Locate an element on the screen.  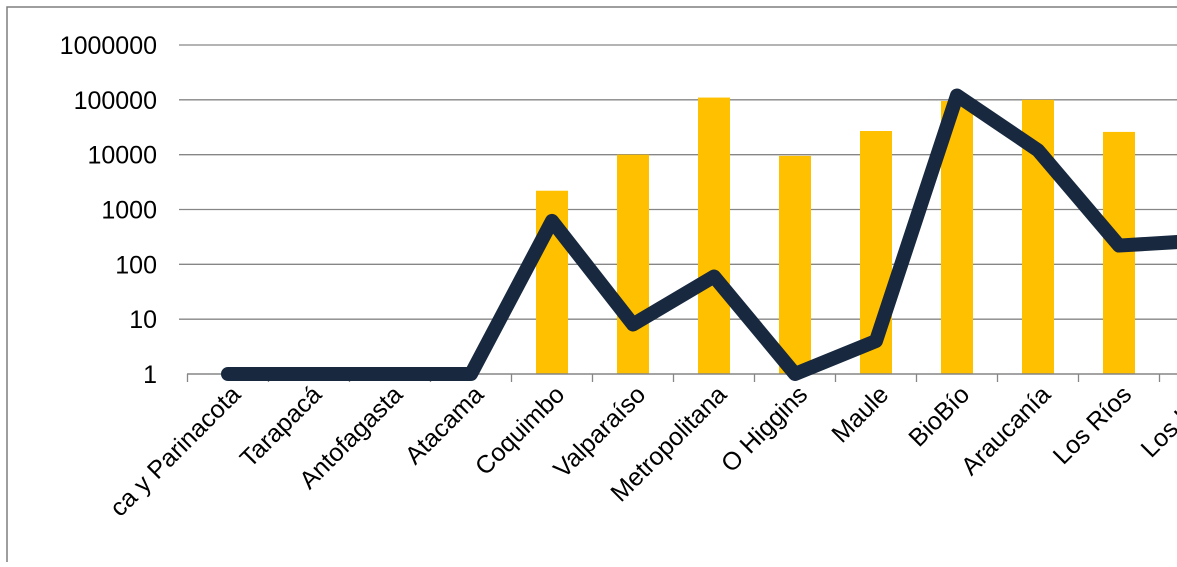
y-tick-label: 100 is located at coordinates (136, 265).